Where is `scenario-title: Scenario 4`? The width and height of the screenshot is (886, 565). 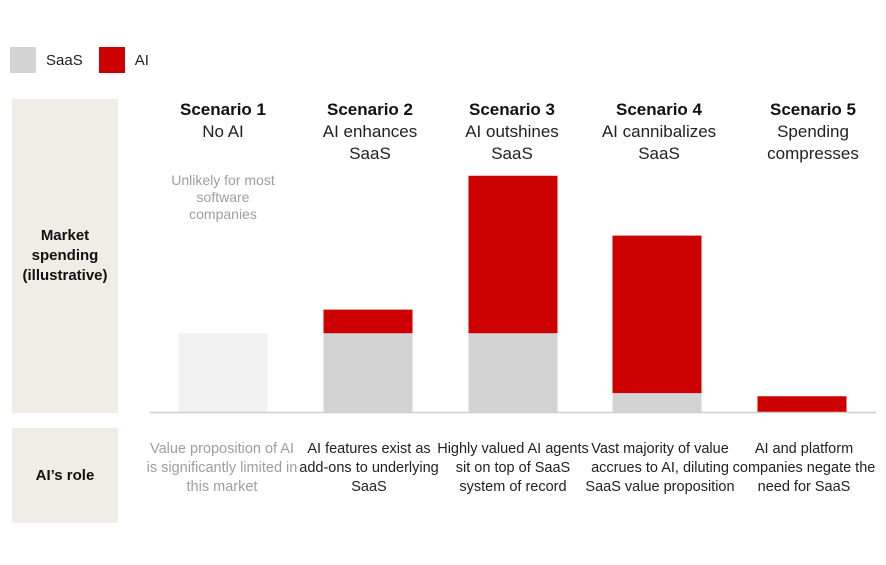
scenario-title: Scenario 4 is located at coordinates (659, 109).